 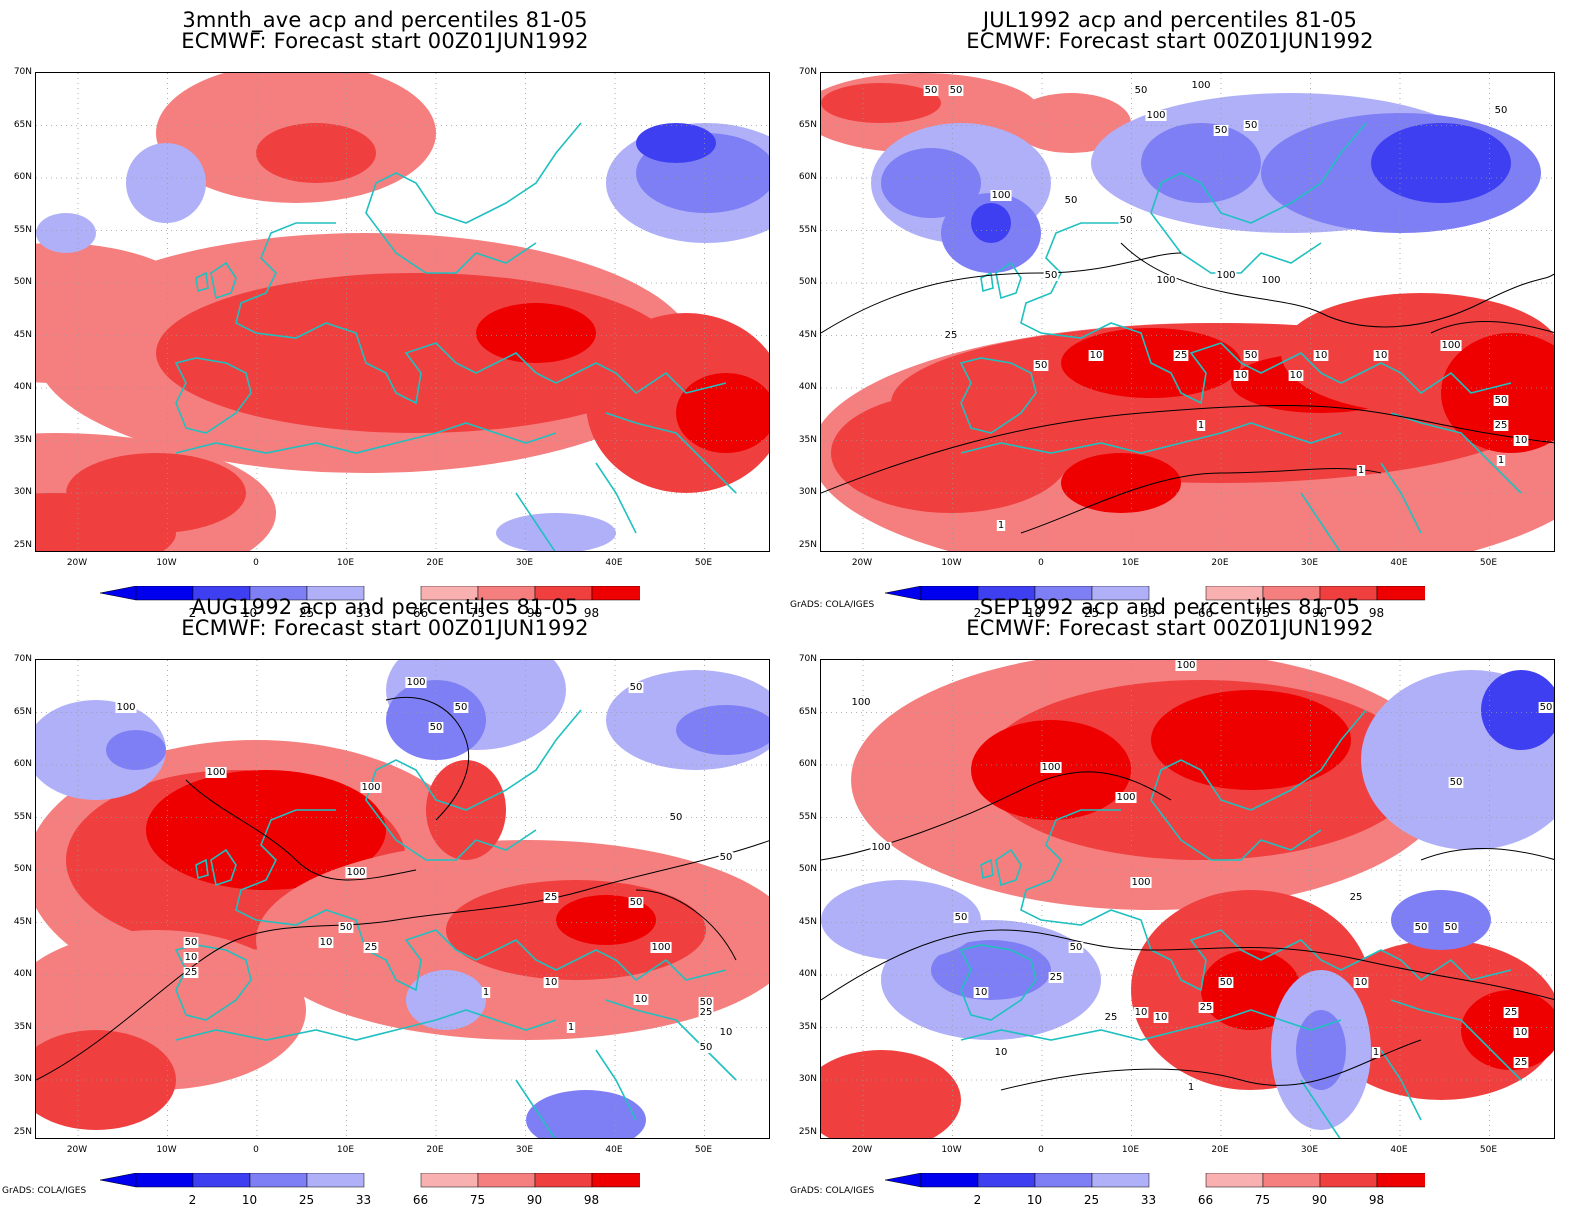 I want to click on lat-tick-label: 70N, so click(x=22, y=72).